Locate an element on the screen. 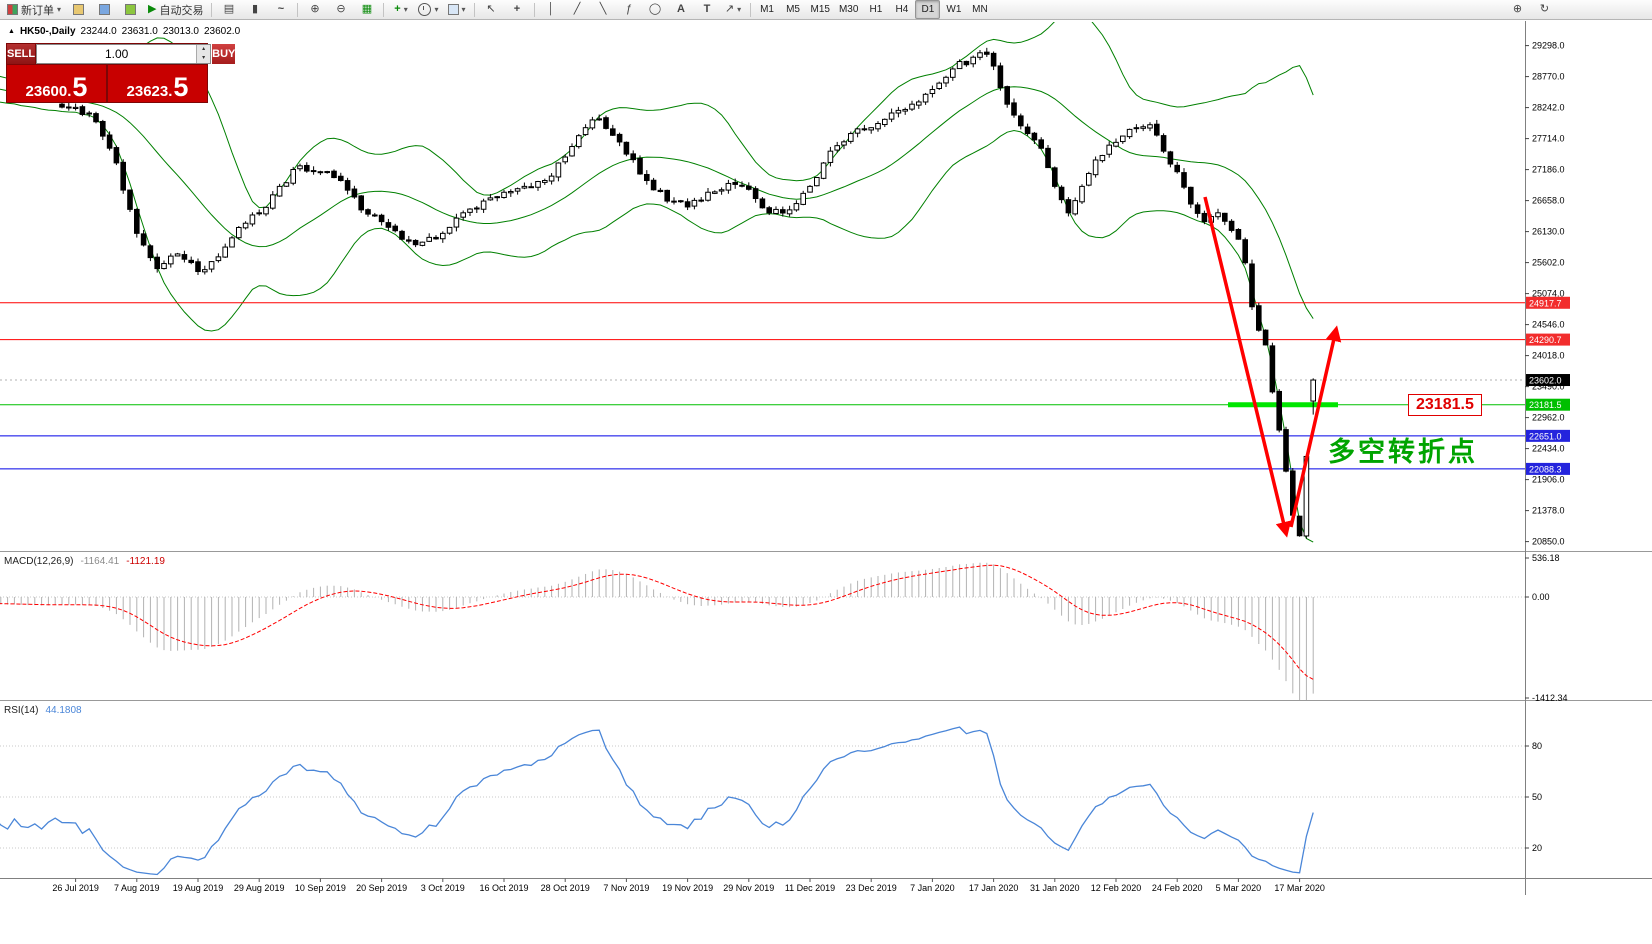  price-axis-tick: 23490.0 is located at coordinates (1548, 387).